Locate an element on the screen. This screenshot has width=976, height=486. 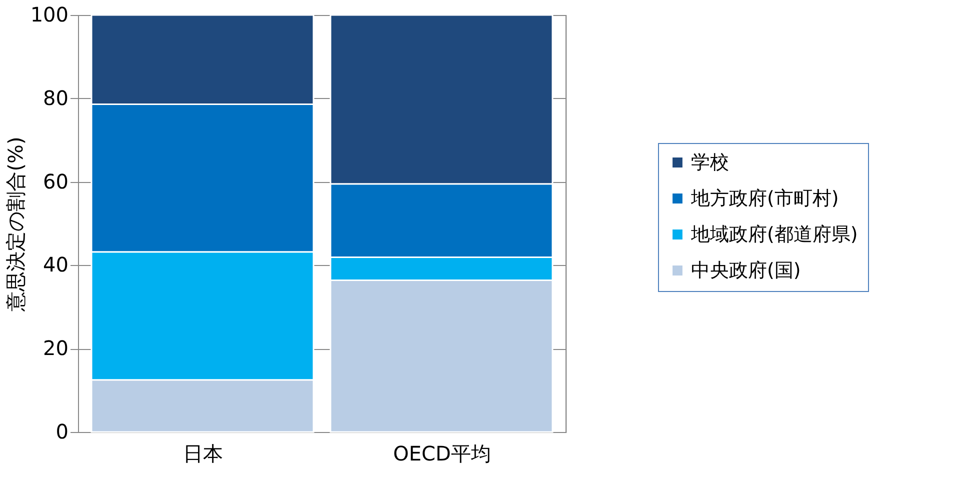
y-tick-label: 100 is located at coordinates (49, 14).